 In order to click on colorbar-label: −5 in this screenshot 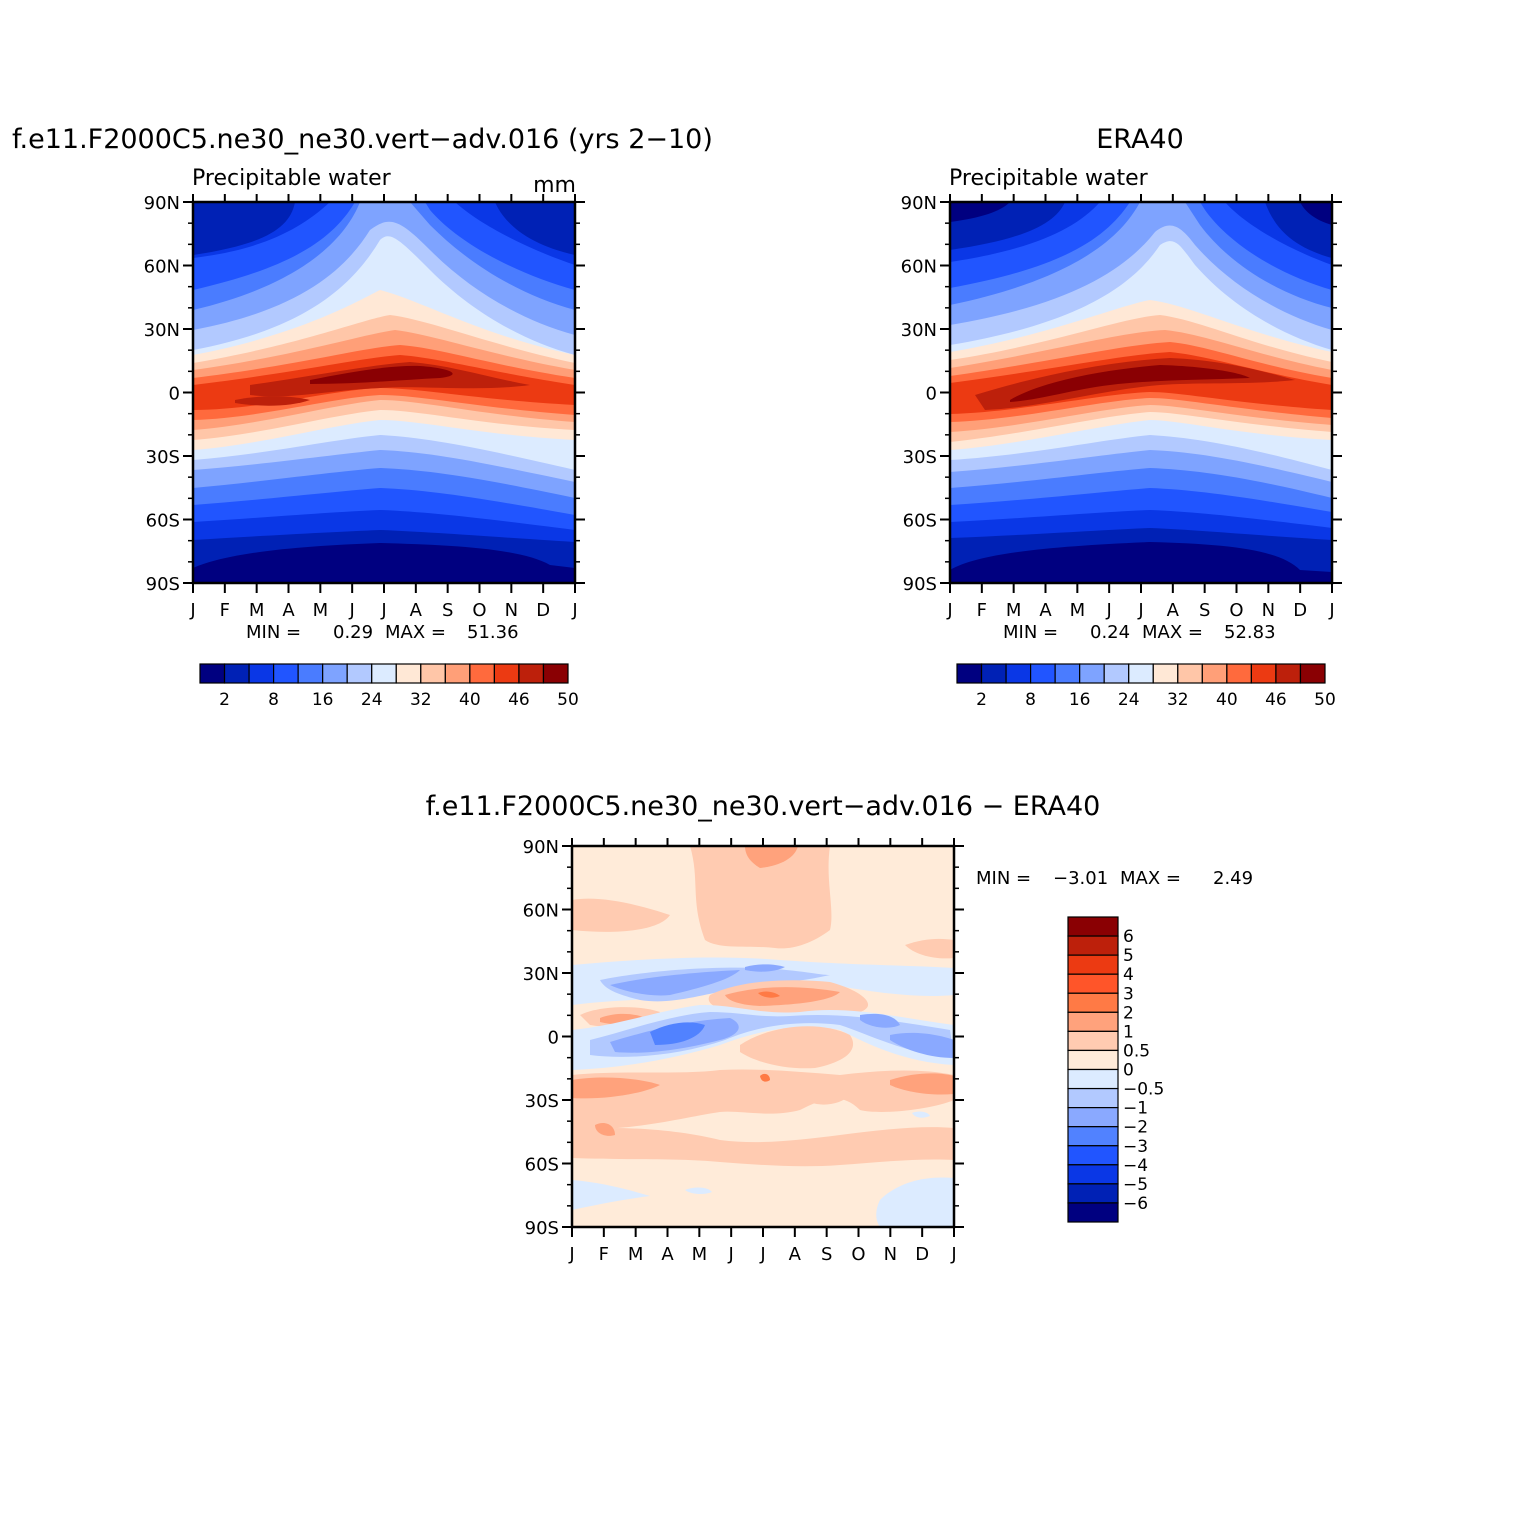, I will do `click(1135, 1185)`.